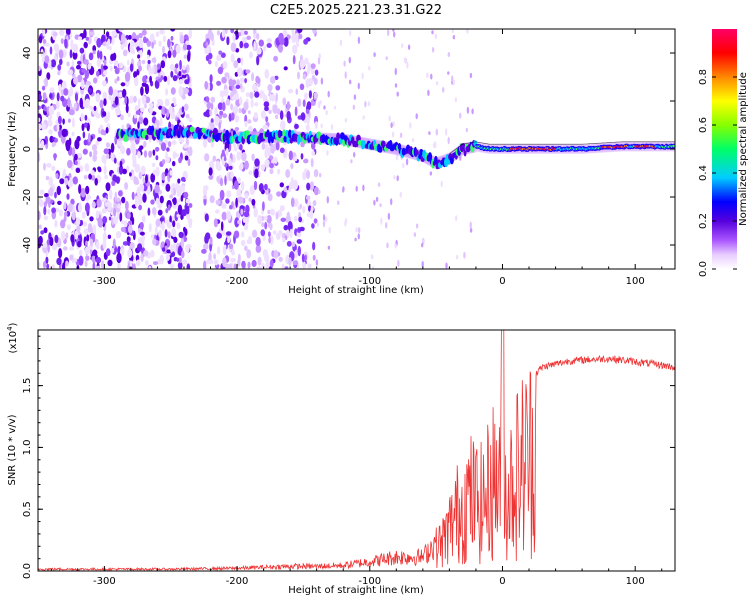 This screenshot has width=750, height=600. Describe the element at coordinates (369, 581) in the screenshot. I see `x-tick-label: -100` at that location.